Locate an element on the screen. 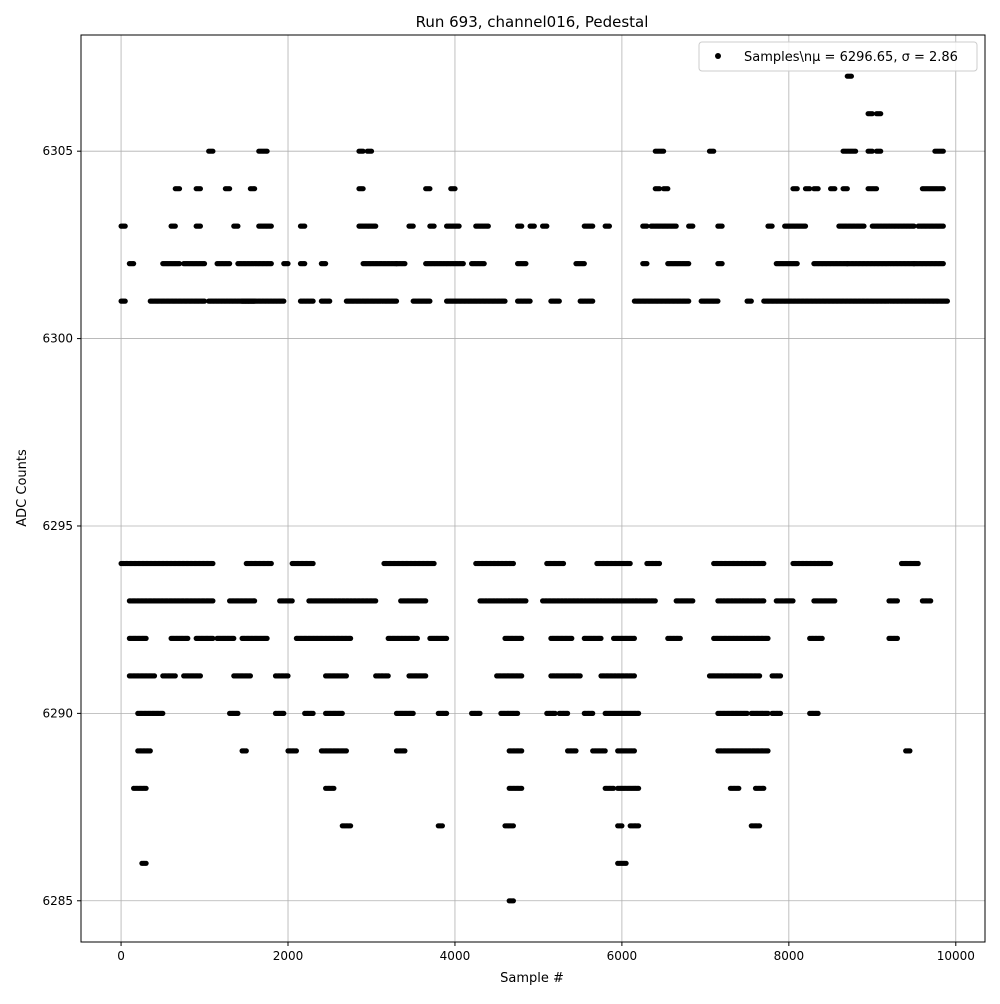 The height and width of the screenshot is (1004, 1000). legend-label: Samples\nμ = 6296.65, σ = 2.86 is located at coordinates (851, 57).